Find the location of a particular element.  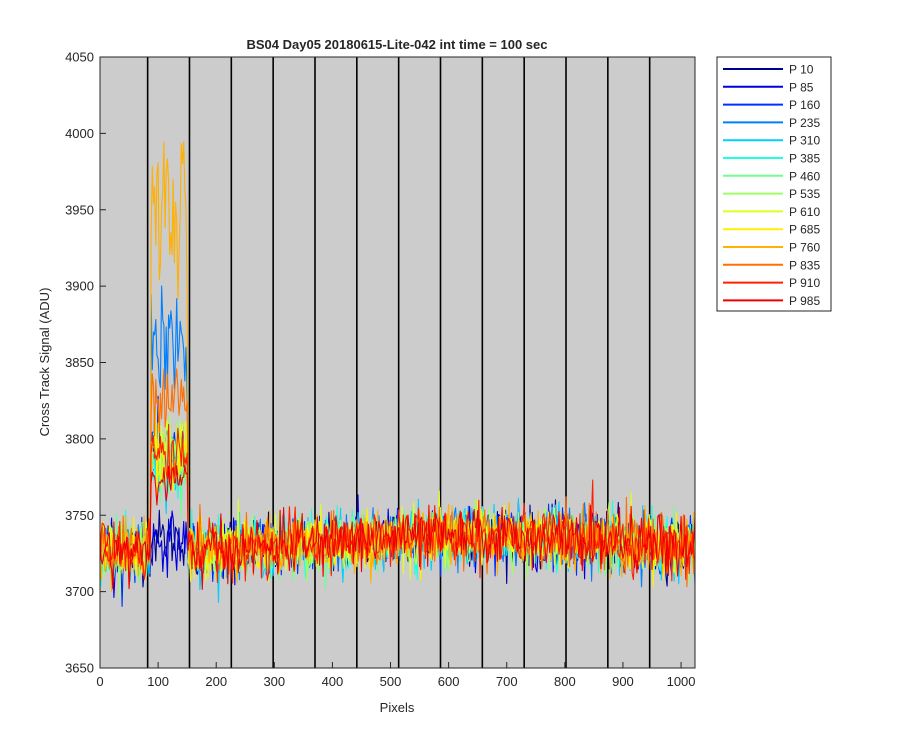

legend-label: P 535 is located at coordinates (804, 194).